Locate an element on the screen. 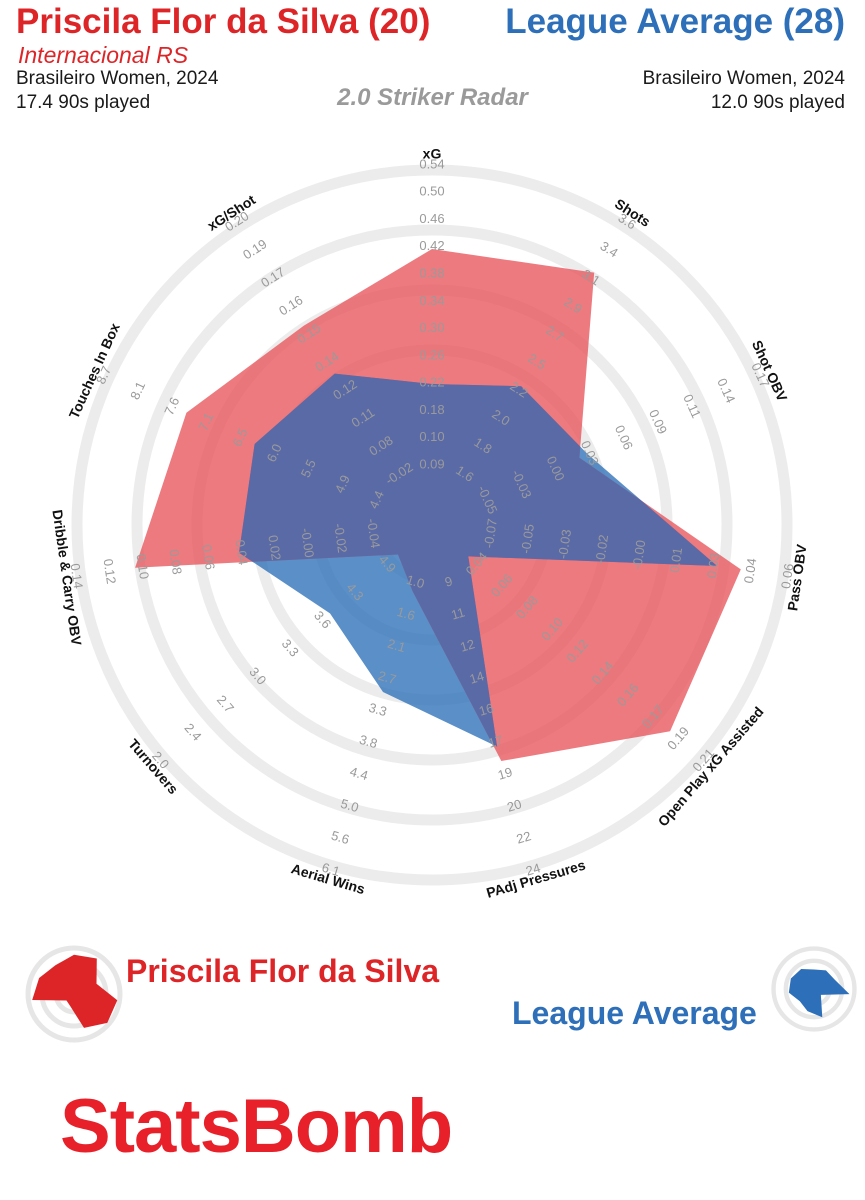 This screenshot has height=1200, width=865. tick-label: 0.08 is located at coordinates (175, 561).